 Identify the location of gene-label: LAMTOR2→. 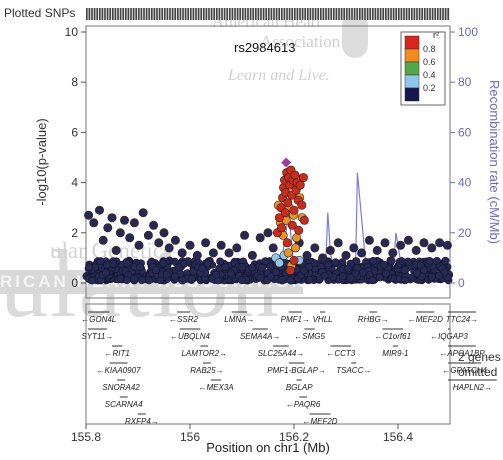
(204, 353).